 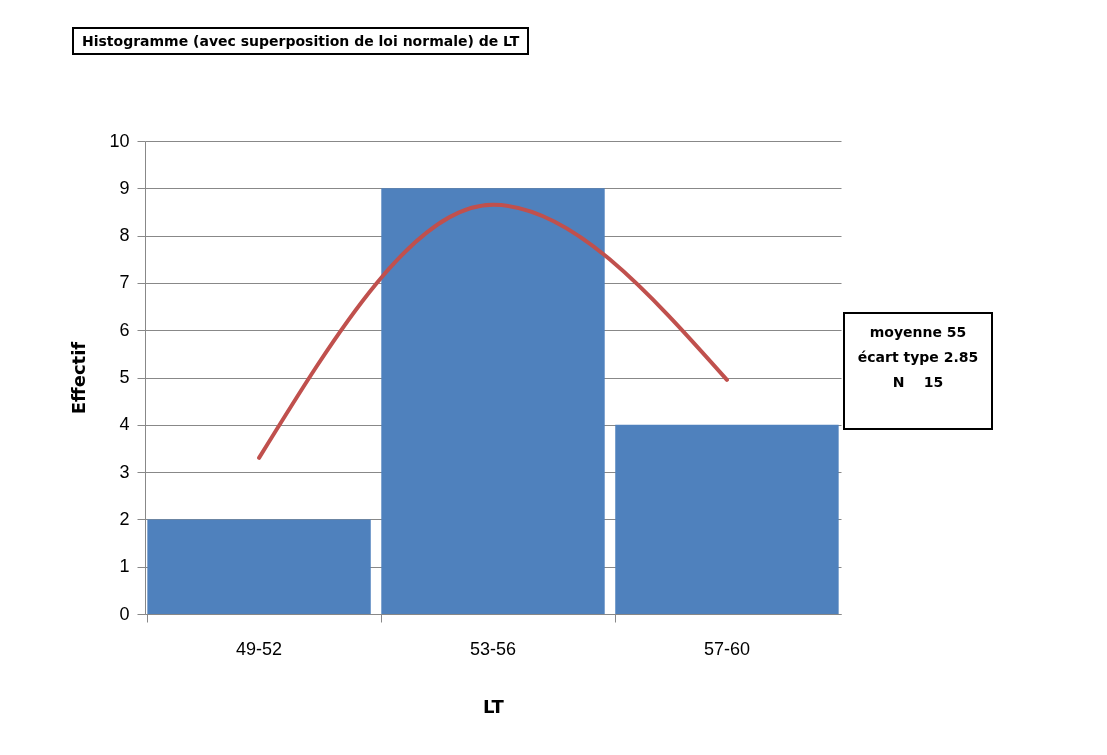 I want to click on y-tick-label: 4, so click(x=124, y=424).